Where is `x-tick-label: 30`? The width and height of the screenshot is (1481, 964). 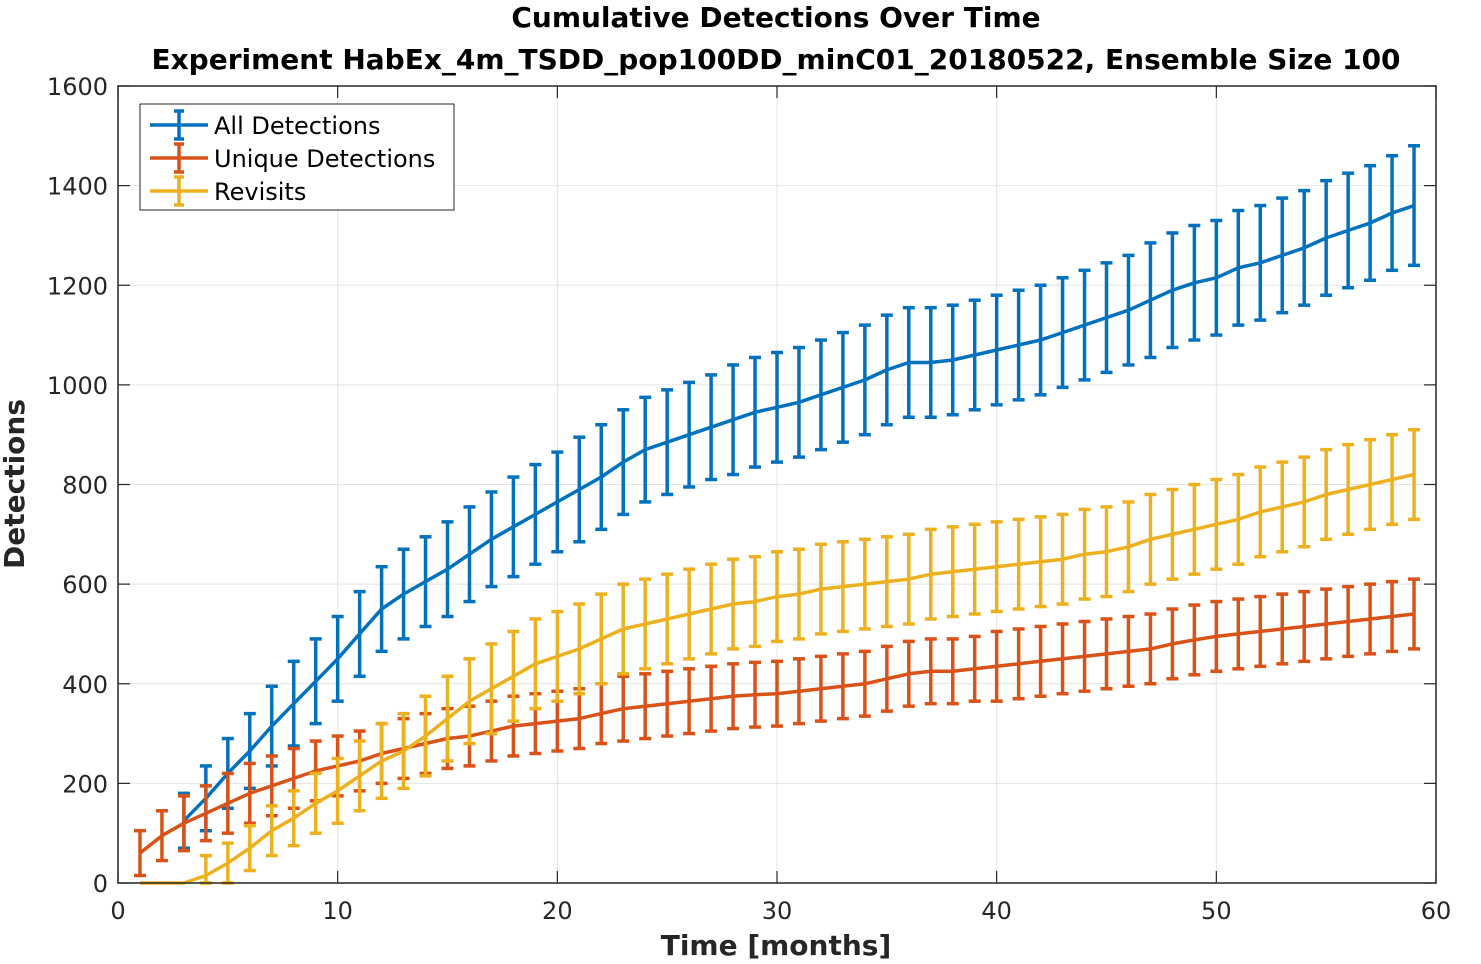 x-tick-label: 30 is located at coordinates (777, 911).